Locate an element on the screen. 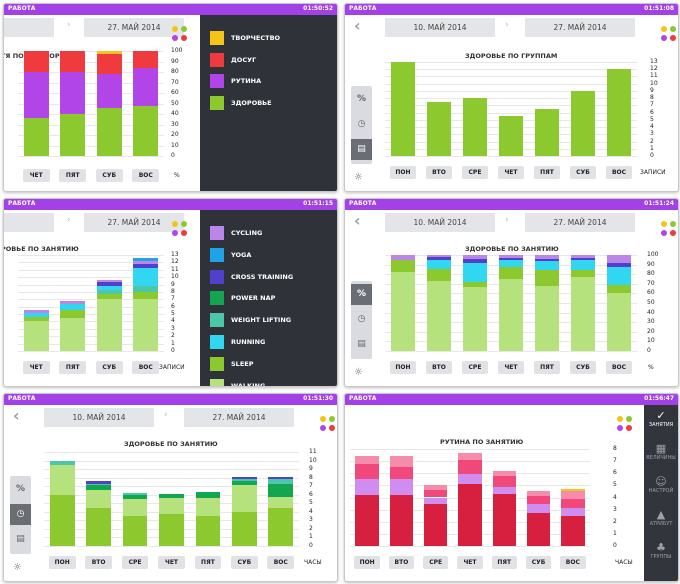  nav-values: ▦ ВЕЛИЧИНЫ is located at coordinates (661, 451).